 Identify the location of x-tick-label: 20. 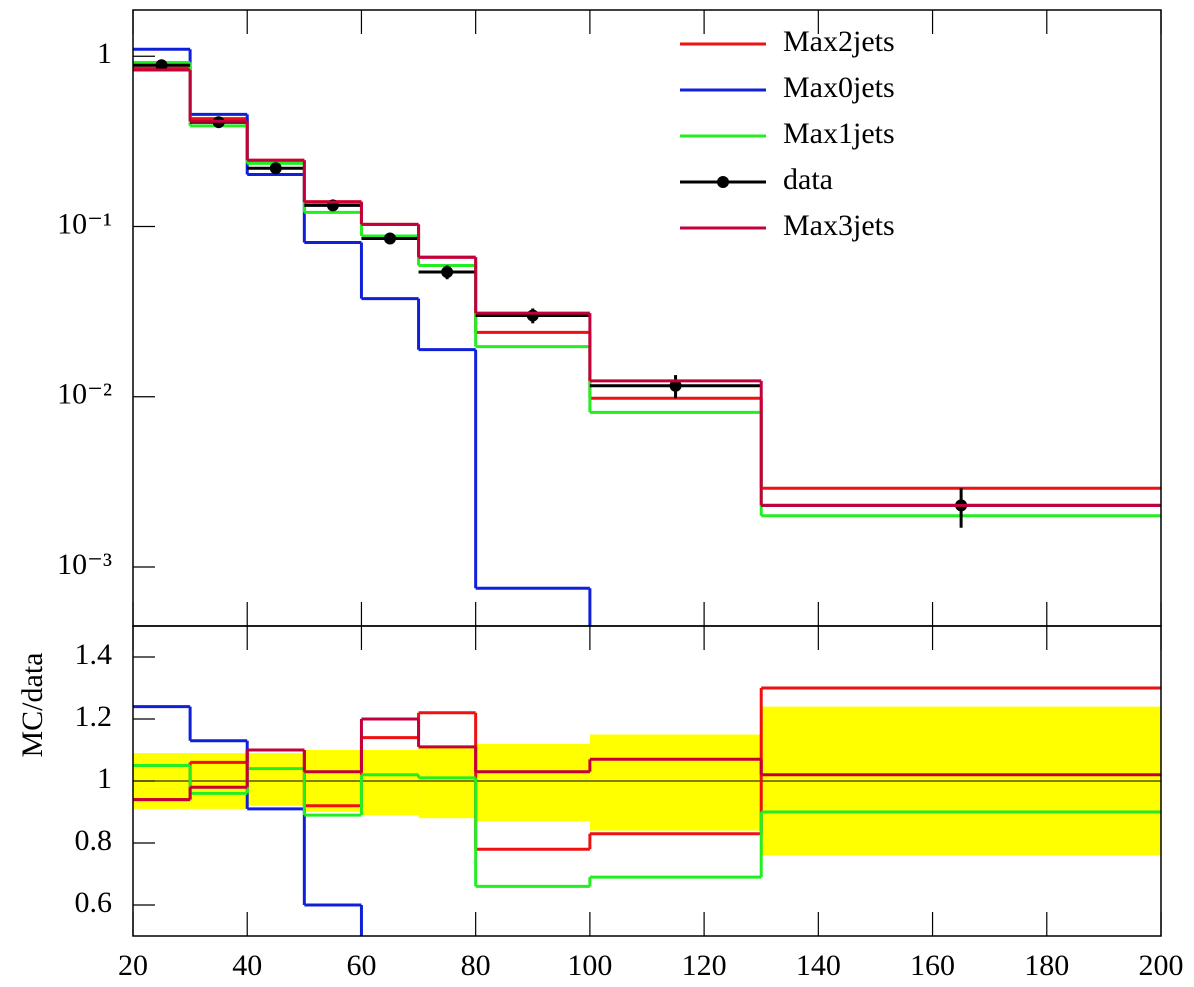
(133, 965).